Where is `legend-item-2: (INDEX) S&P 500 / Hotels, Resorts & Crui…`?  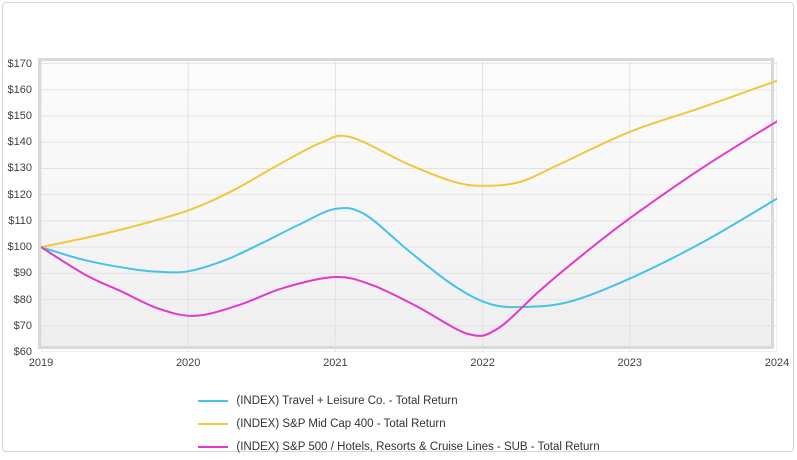 legend-item-2: (INDEX) S&P 500 / Hotels, Resorts & Crui… is located at coordinates (399, 446).